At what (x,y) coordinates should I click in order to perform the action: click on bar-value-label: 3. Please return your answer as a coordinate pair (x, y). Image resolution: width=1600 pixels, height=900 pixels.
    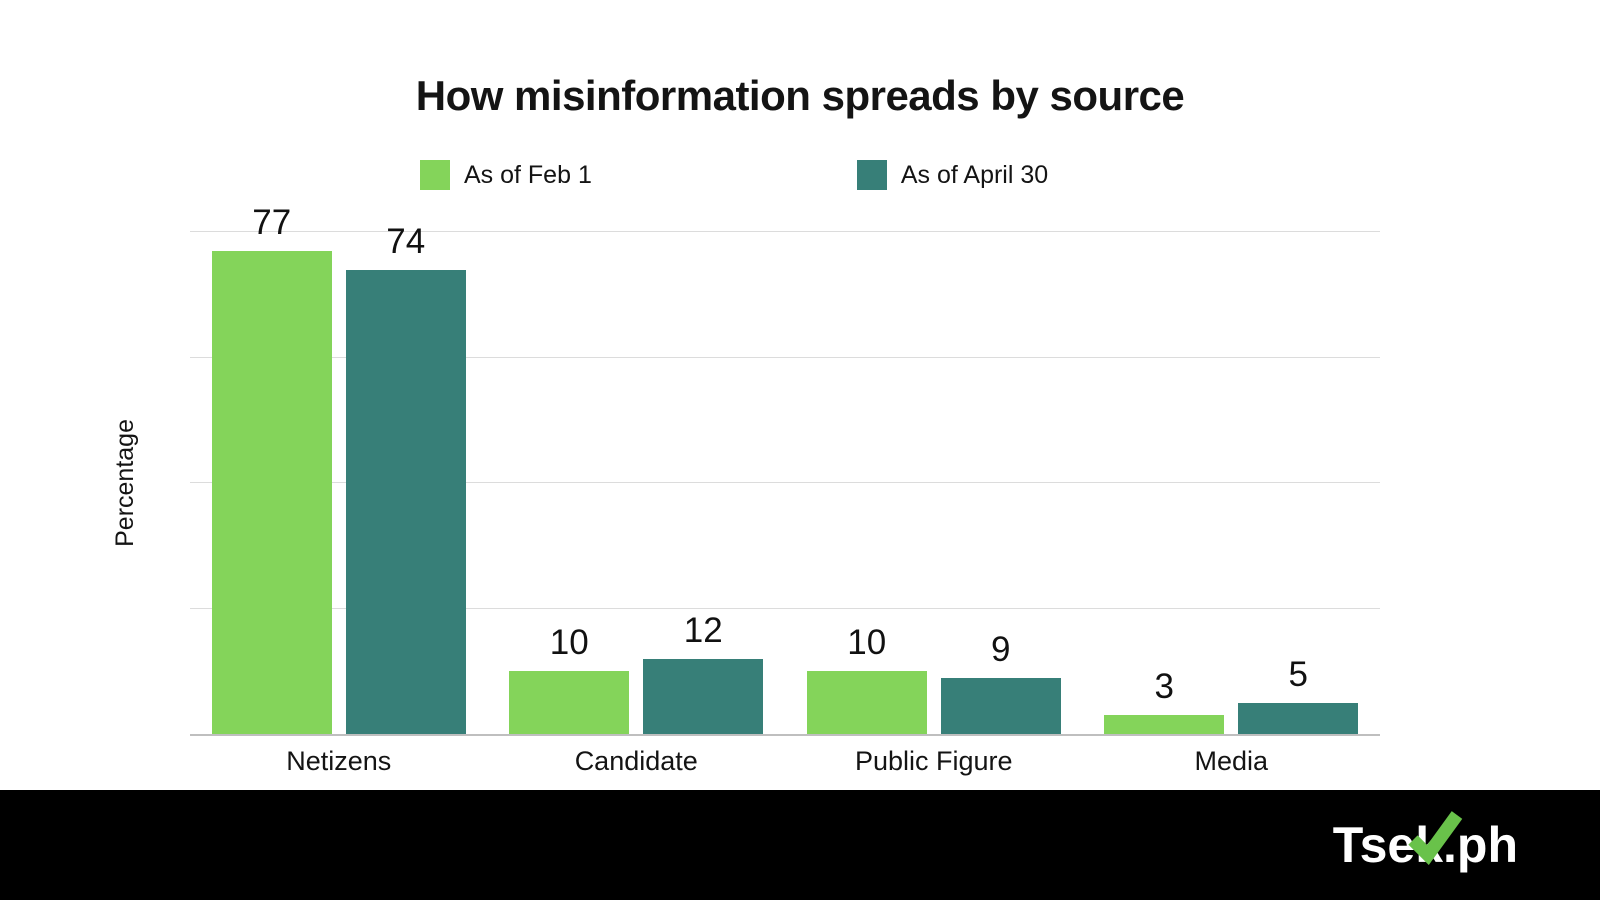
    Looking at the image, I should click on (1164, 687).